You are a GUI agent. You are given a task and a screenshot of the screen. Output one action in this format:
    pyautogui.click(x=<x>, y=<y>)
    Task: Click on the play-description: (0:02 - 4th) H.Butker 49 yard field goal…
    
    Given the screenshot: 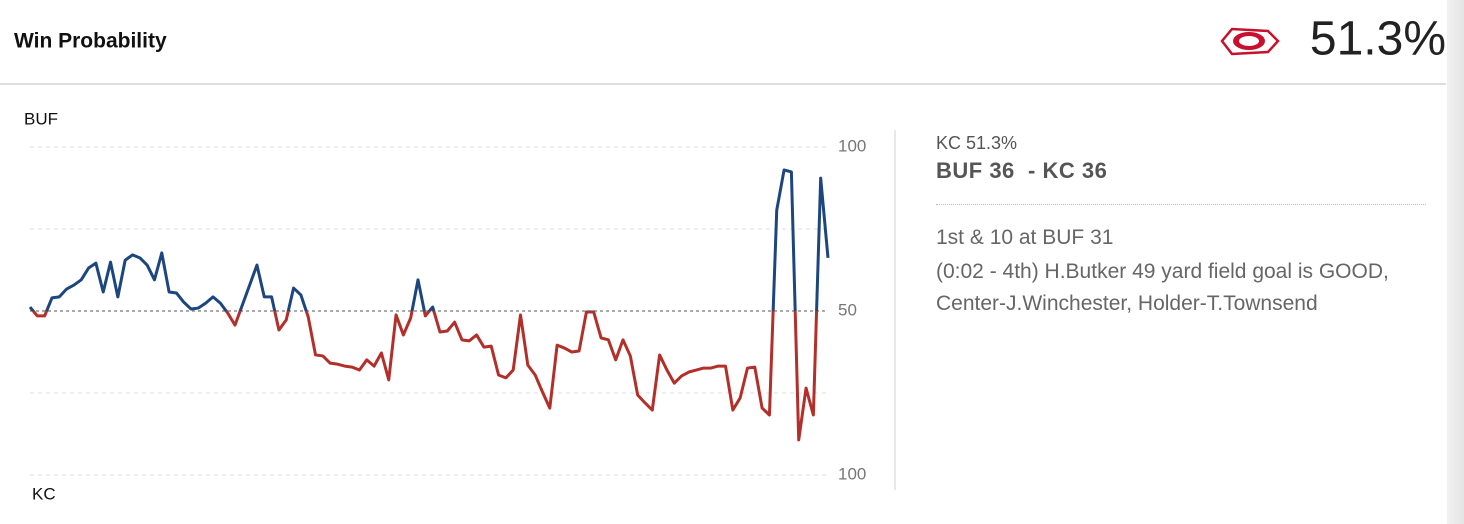 What is the action you would take?
    pyautogui.click(x=1162, y=287)
    